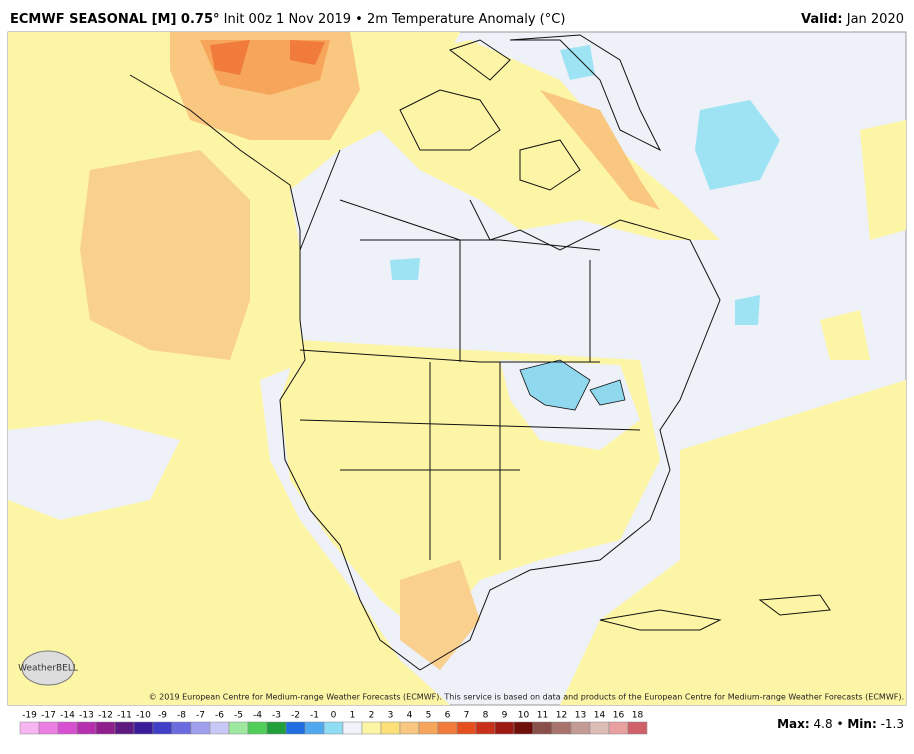  What do you see at coordinates (124, 716) in the screenshot?
I see `colorbar-label: -11` at bounding box center [124, 716].